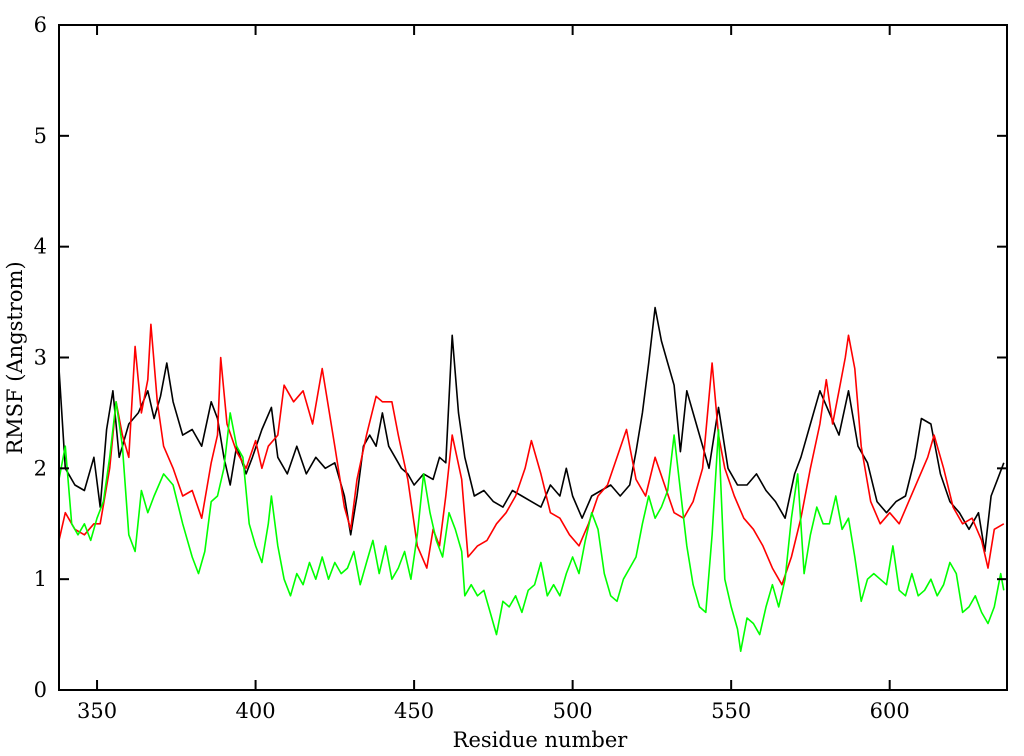 The width and height of the screenshot is (1024, 756). I want to click on y-tick-label: 1, so click(40, 579).